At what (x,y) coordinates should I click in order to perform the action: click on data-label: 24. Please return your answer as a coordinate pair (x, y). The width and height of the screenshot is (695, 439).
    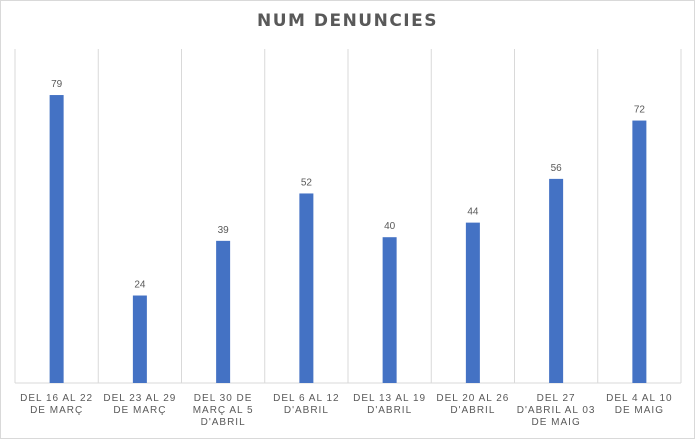
    Looking at the image, I should click on (140, 285).